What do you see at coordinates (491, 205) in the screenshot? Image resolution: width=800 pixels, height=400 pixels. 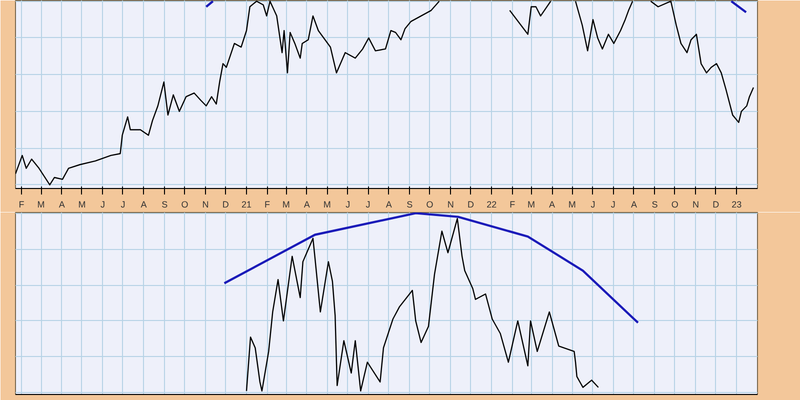 I see `x-tick-label: 22` at bounding box center [491, 205].